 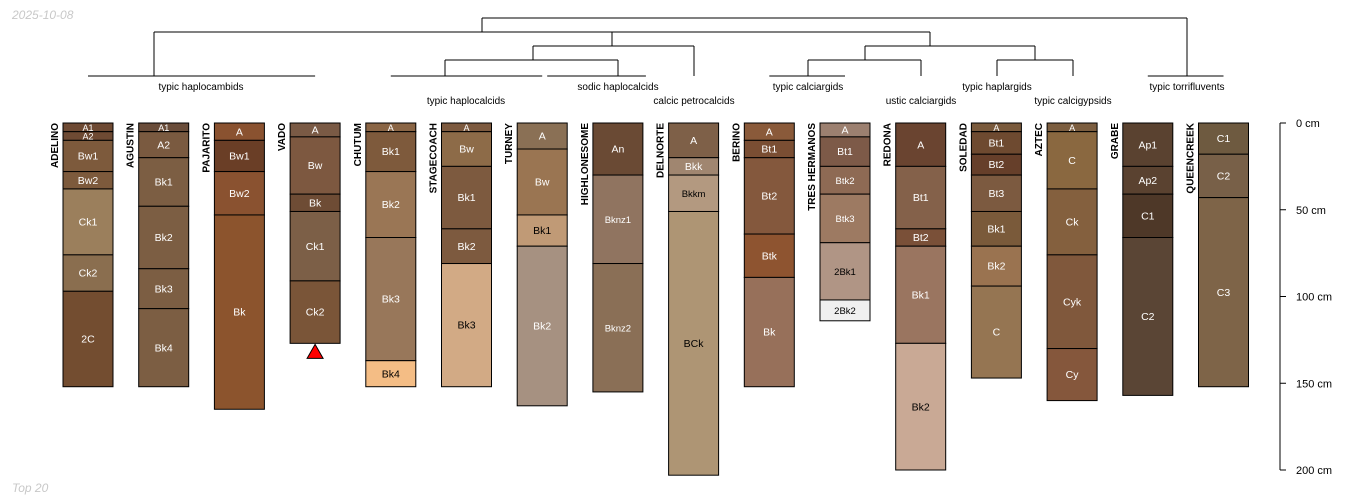 I want to click on horizon-C, so click(x=1072, y=160).